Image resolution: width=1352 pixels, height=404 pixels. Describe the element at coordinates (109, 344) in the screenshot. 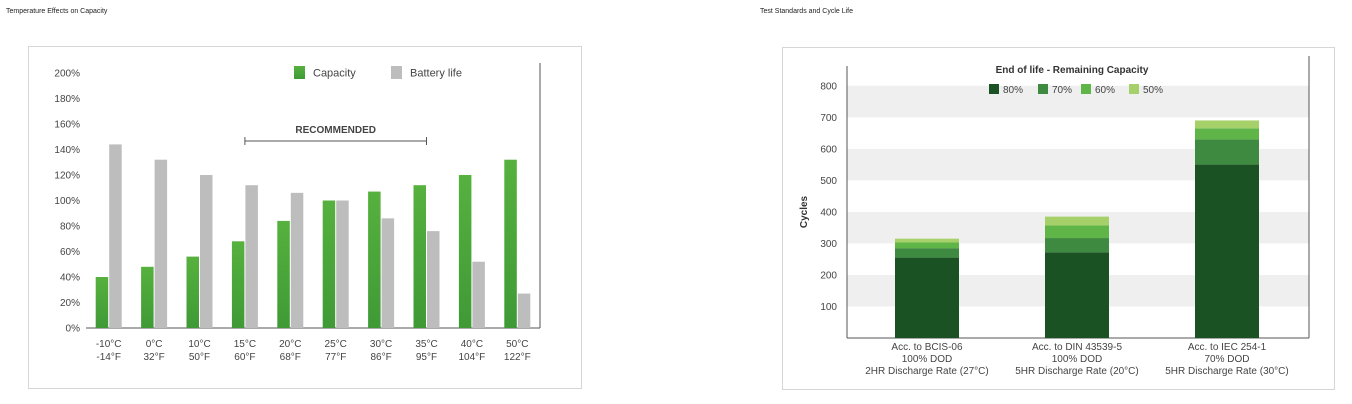

I see `x-tick-label: -10°C` at that location.